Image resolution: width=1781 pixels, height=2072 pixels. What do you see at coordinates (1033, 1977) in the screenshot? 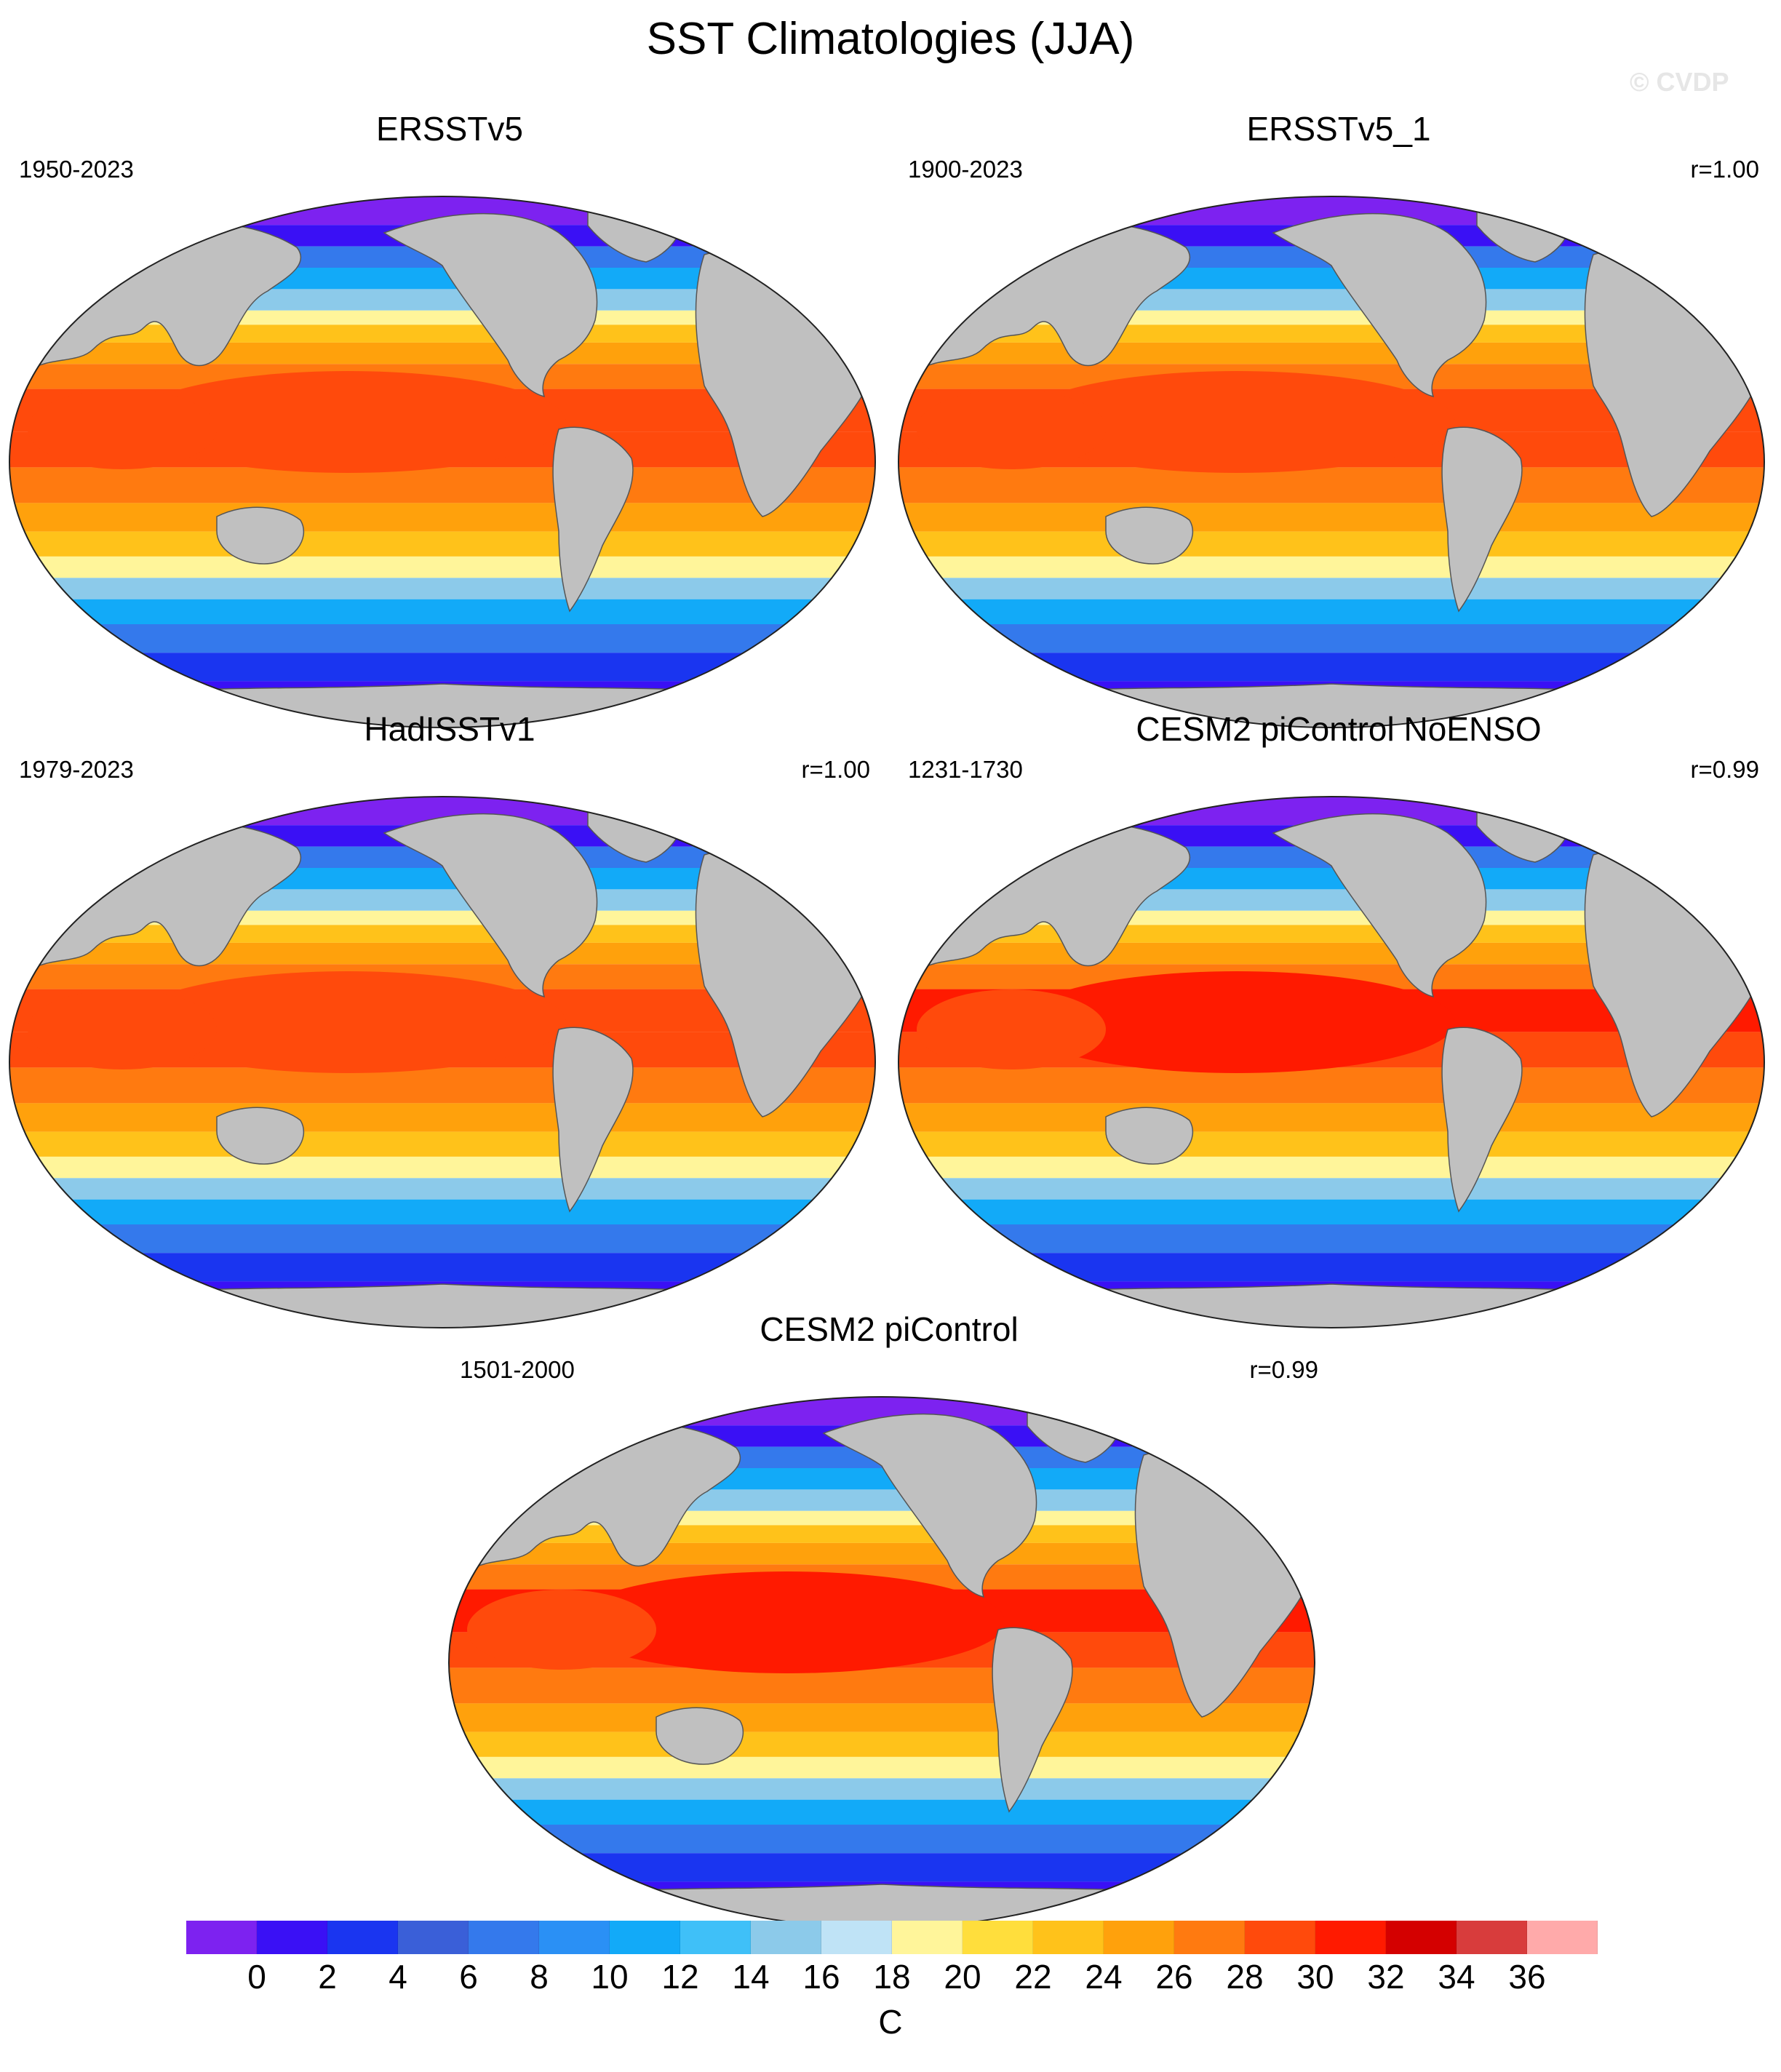
I see `colorbar-tick-label: 22` at bounding box center [1033, 1977].